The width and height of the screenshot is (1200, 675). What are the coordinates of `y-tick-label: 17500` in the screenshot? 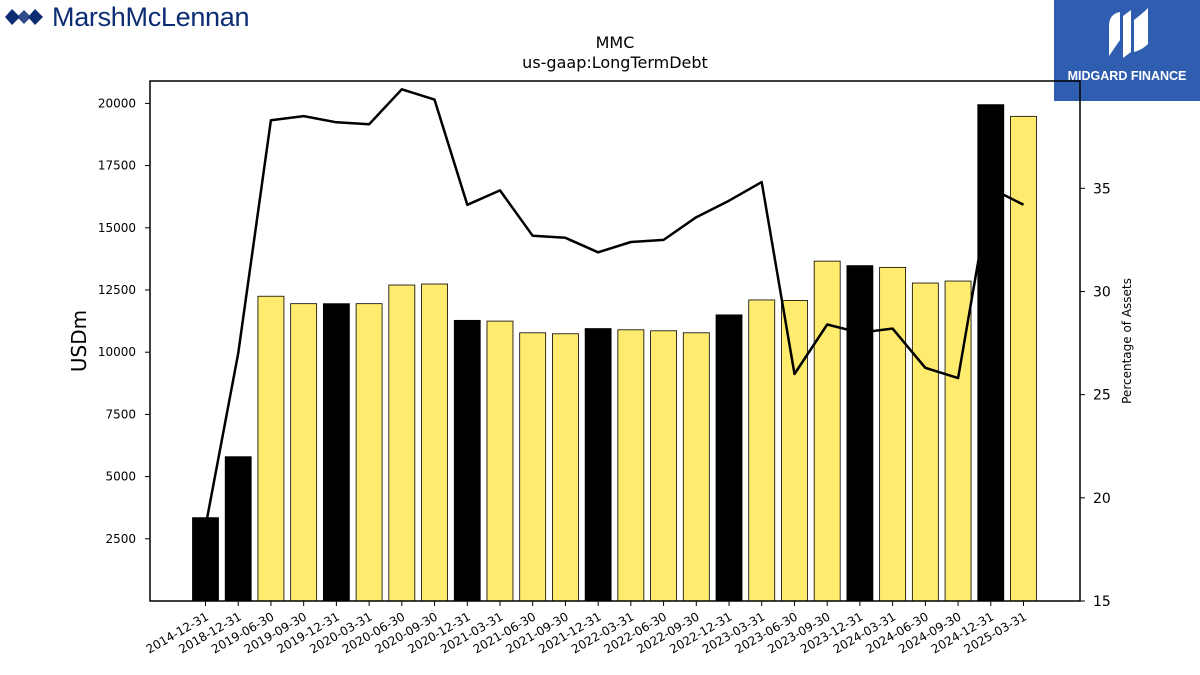 It's located at (117, 166).